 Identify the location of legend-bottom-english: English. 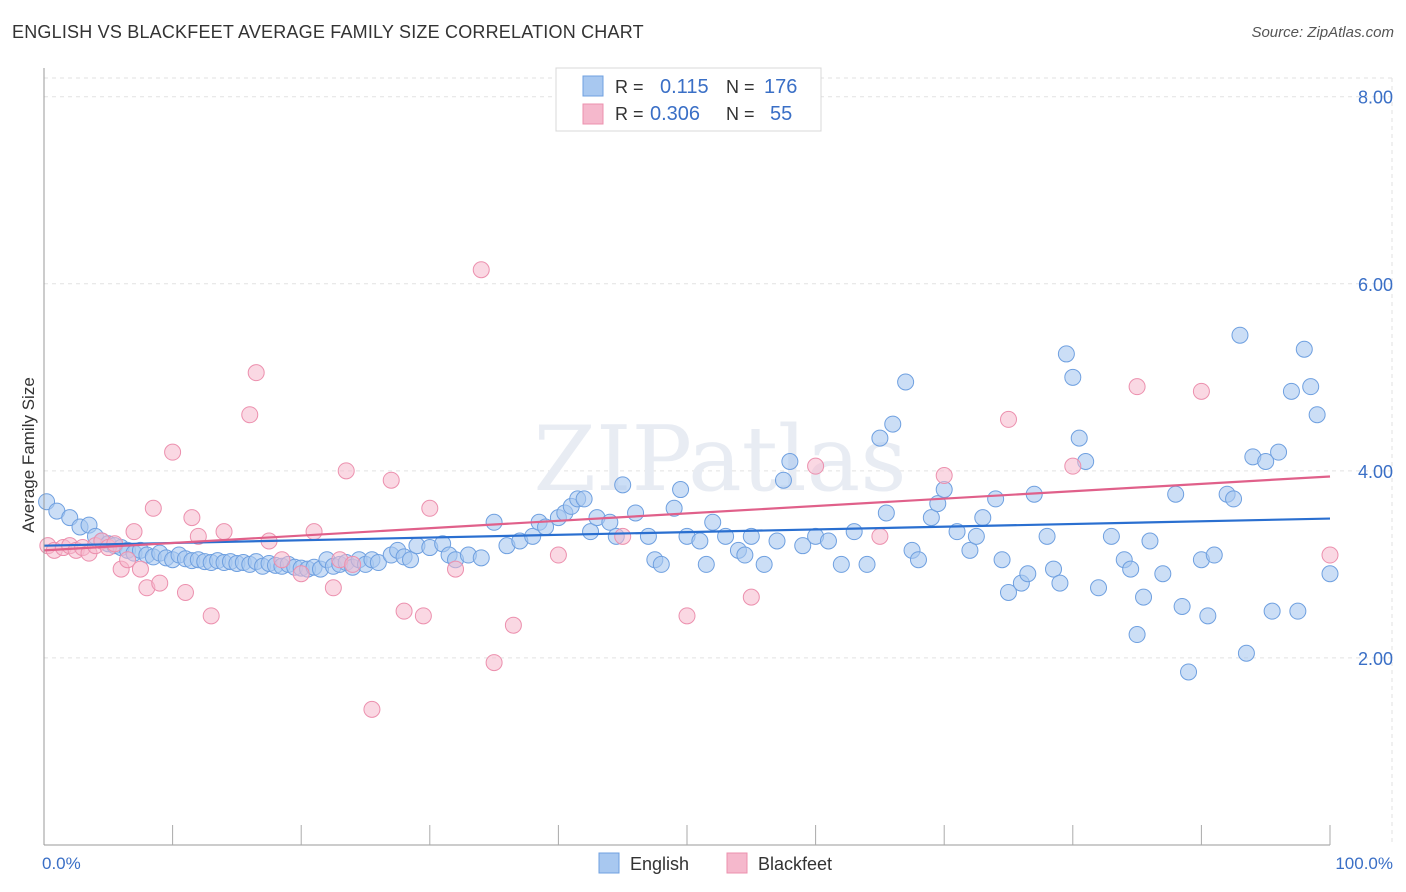
(659, 864).